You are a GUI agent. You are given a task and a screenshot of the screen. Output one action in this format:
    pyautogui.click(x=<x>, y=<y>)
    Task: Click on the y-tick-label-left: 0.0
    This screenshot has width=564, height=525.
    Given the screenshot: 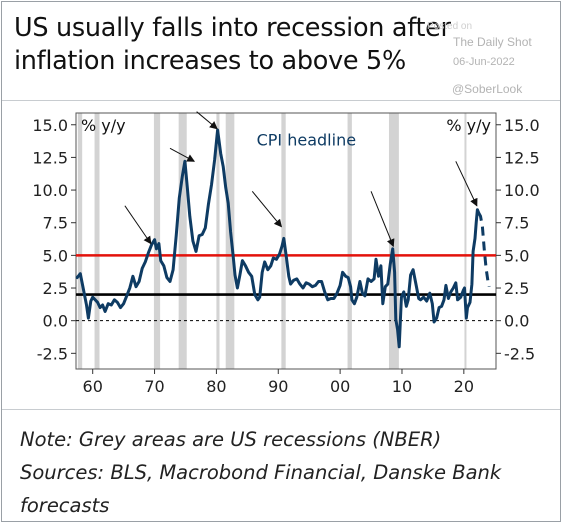 What is the action you would take?
    pyautogui.click(x=55, y=321)
    